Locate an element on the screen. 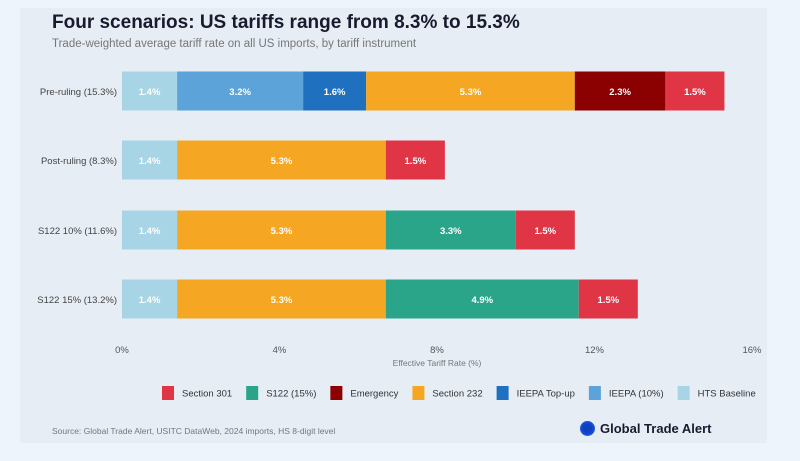 The width and height of the screenshot is (800, 461). legend-label: Section 301 is located at coordinates (207, 394).